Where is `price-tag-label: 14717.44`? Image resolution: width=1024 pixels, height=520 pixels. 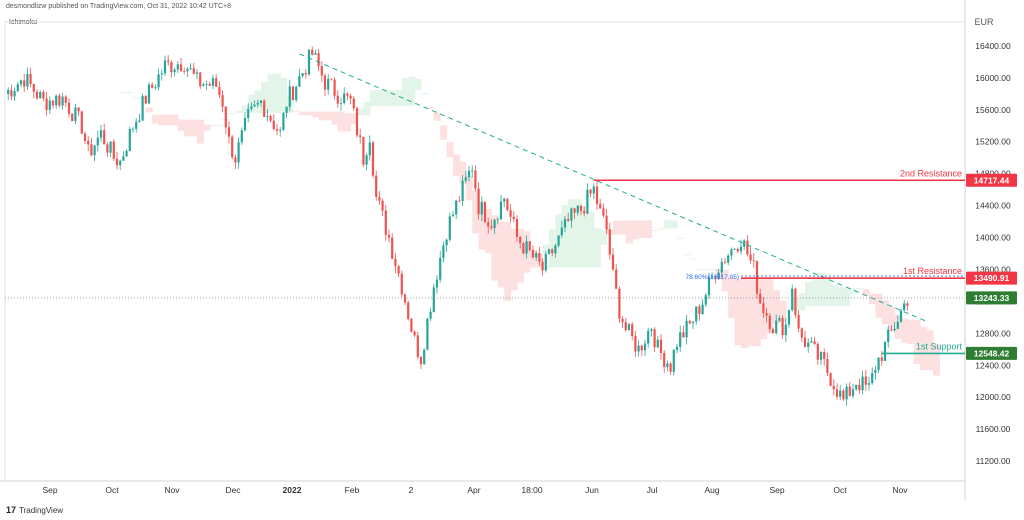
price-tag-label: 14717.44 is located at coordinates (992, 180).